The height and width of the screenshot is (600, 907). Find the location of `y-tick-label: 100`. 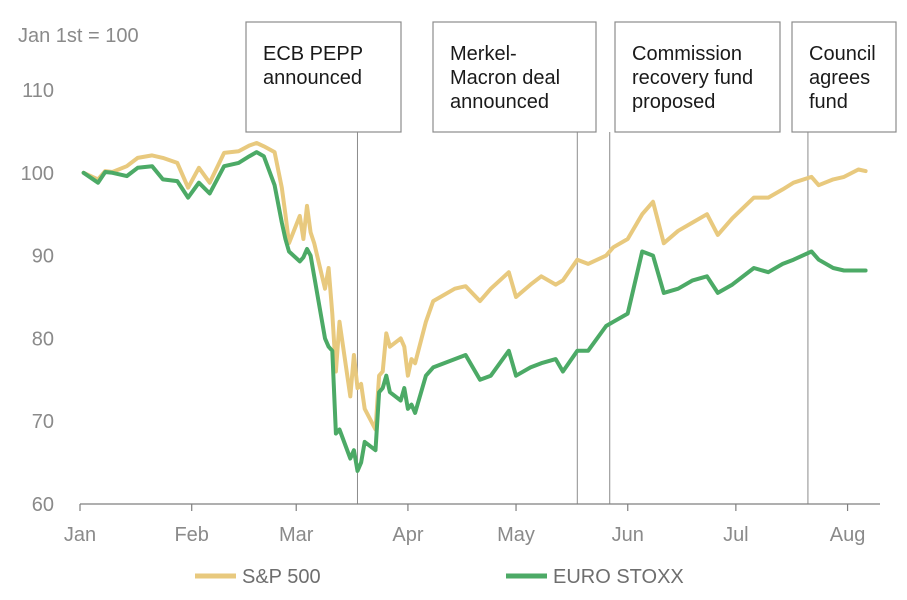

y-tick-label: 100 is located at coordinates (37, 174).